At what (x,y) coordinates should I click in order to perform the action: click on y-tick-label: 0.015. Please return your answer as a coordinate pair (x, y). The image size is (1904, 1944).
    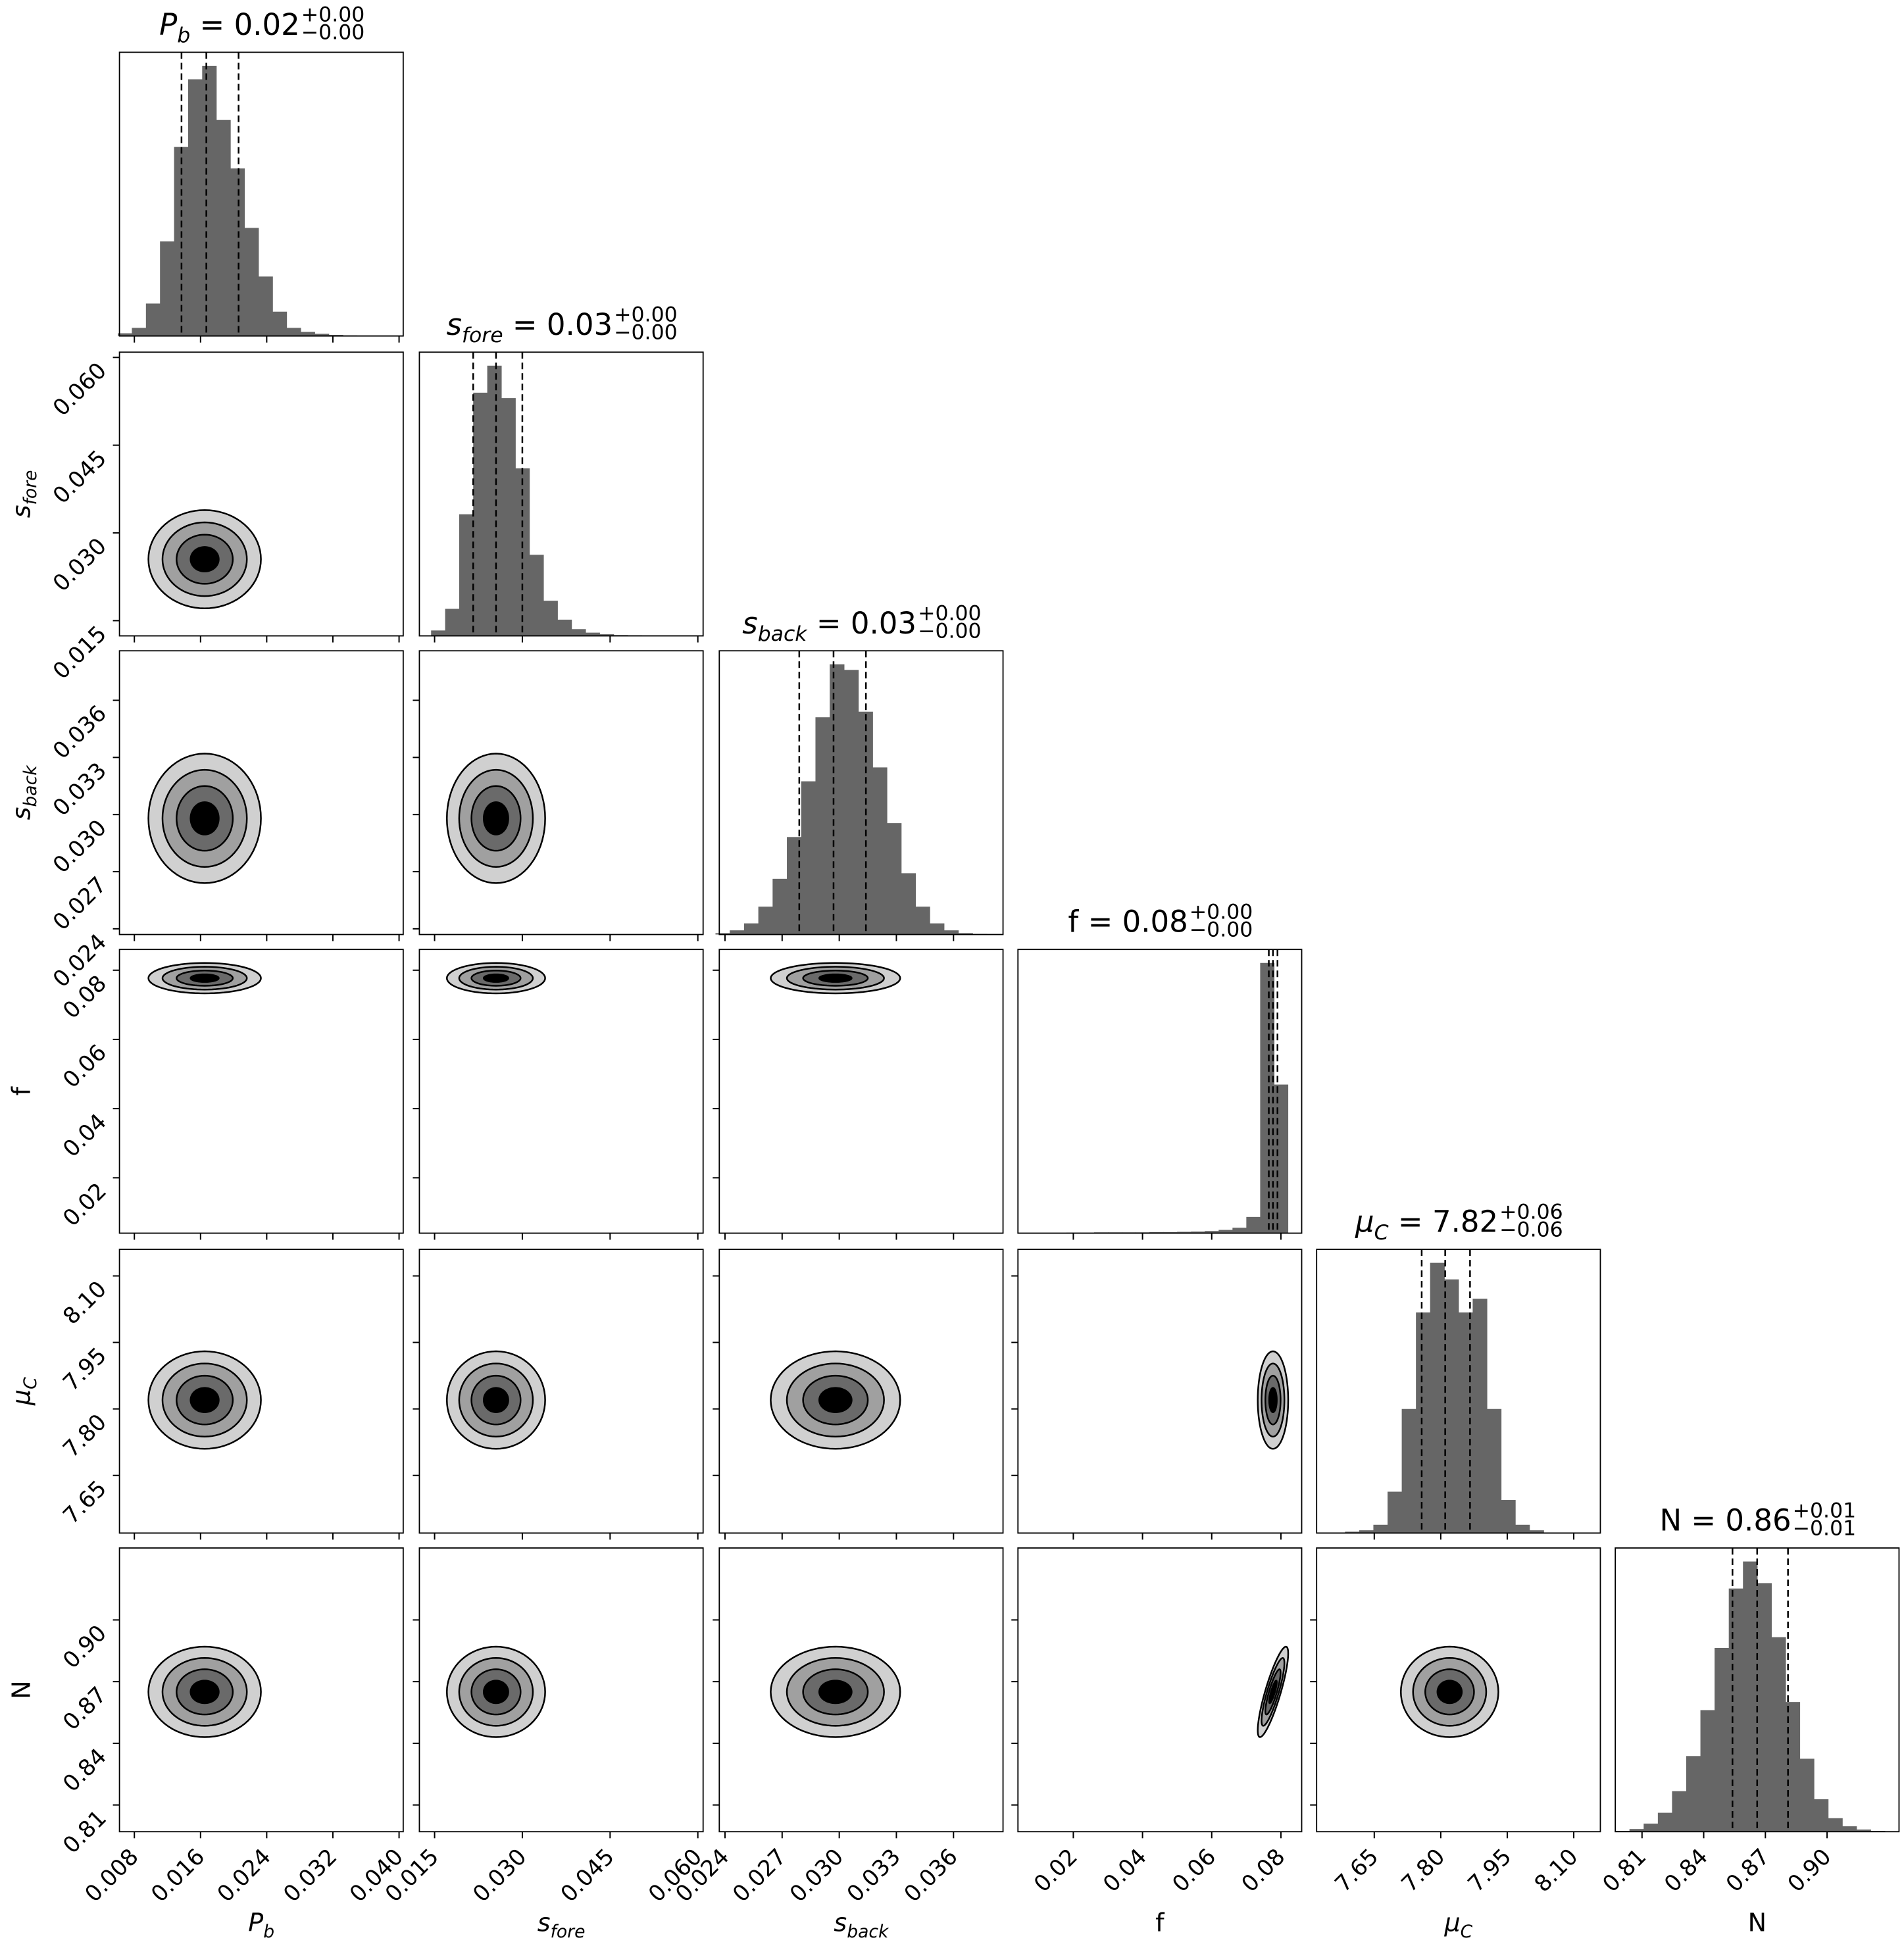
    Looking at the image, I should click on (80, 653).